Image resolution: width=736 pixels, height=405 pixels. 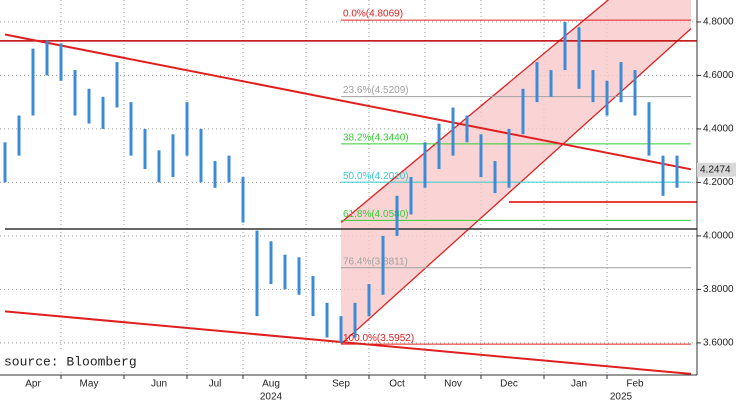 I want to click on x-tick-label: Sep, so click(x=341, y=384).